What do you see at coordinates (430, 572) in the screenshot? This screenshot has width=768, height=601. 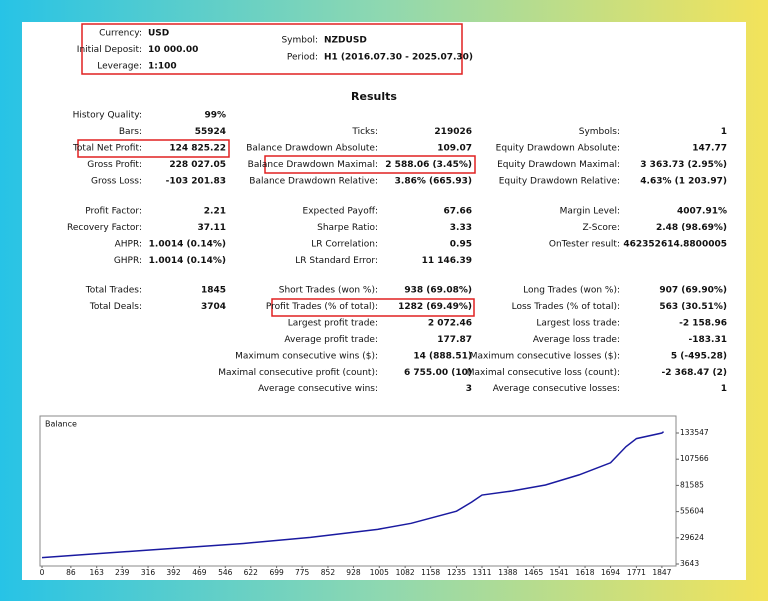 I see `x-tick-label: 1158` at bounding box center [430, 572].